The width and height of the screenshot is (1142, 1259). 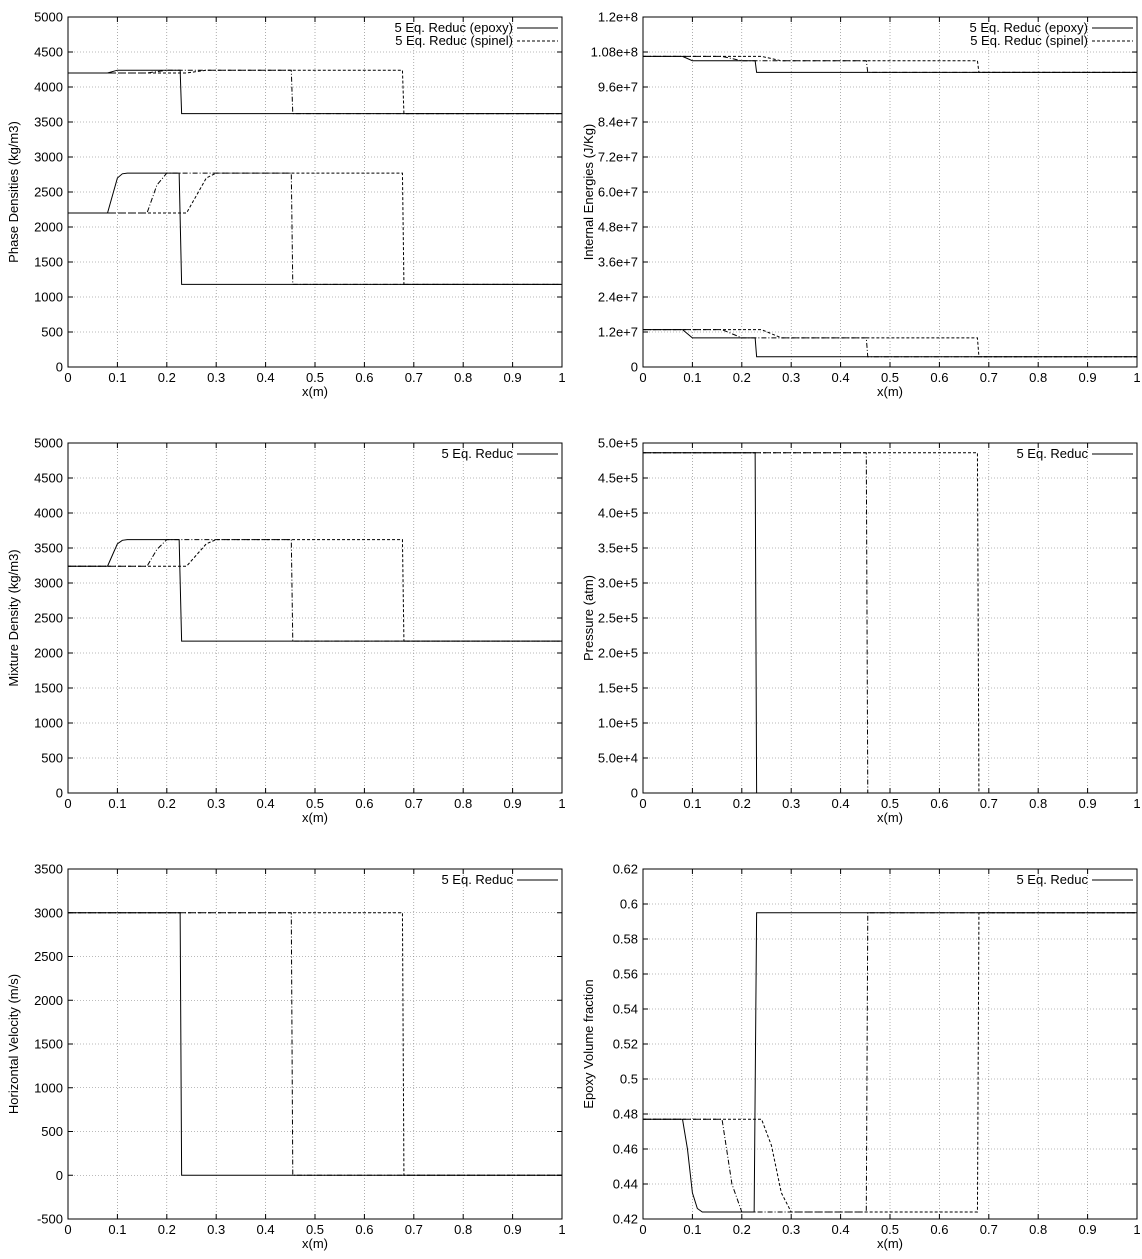 What do you see at coordinates (625, 1044) in the screenshot?
I see `y-tick-label: 0.52` at bounding box center [625, 1044].